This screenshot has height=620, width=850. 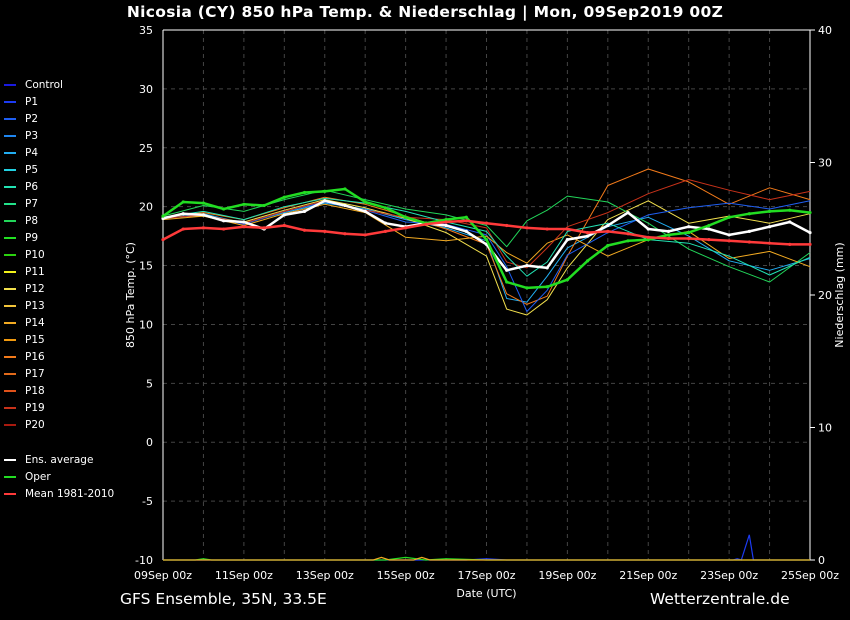 I want to click on legend-label: P3, so click(x=32, y=135).